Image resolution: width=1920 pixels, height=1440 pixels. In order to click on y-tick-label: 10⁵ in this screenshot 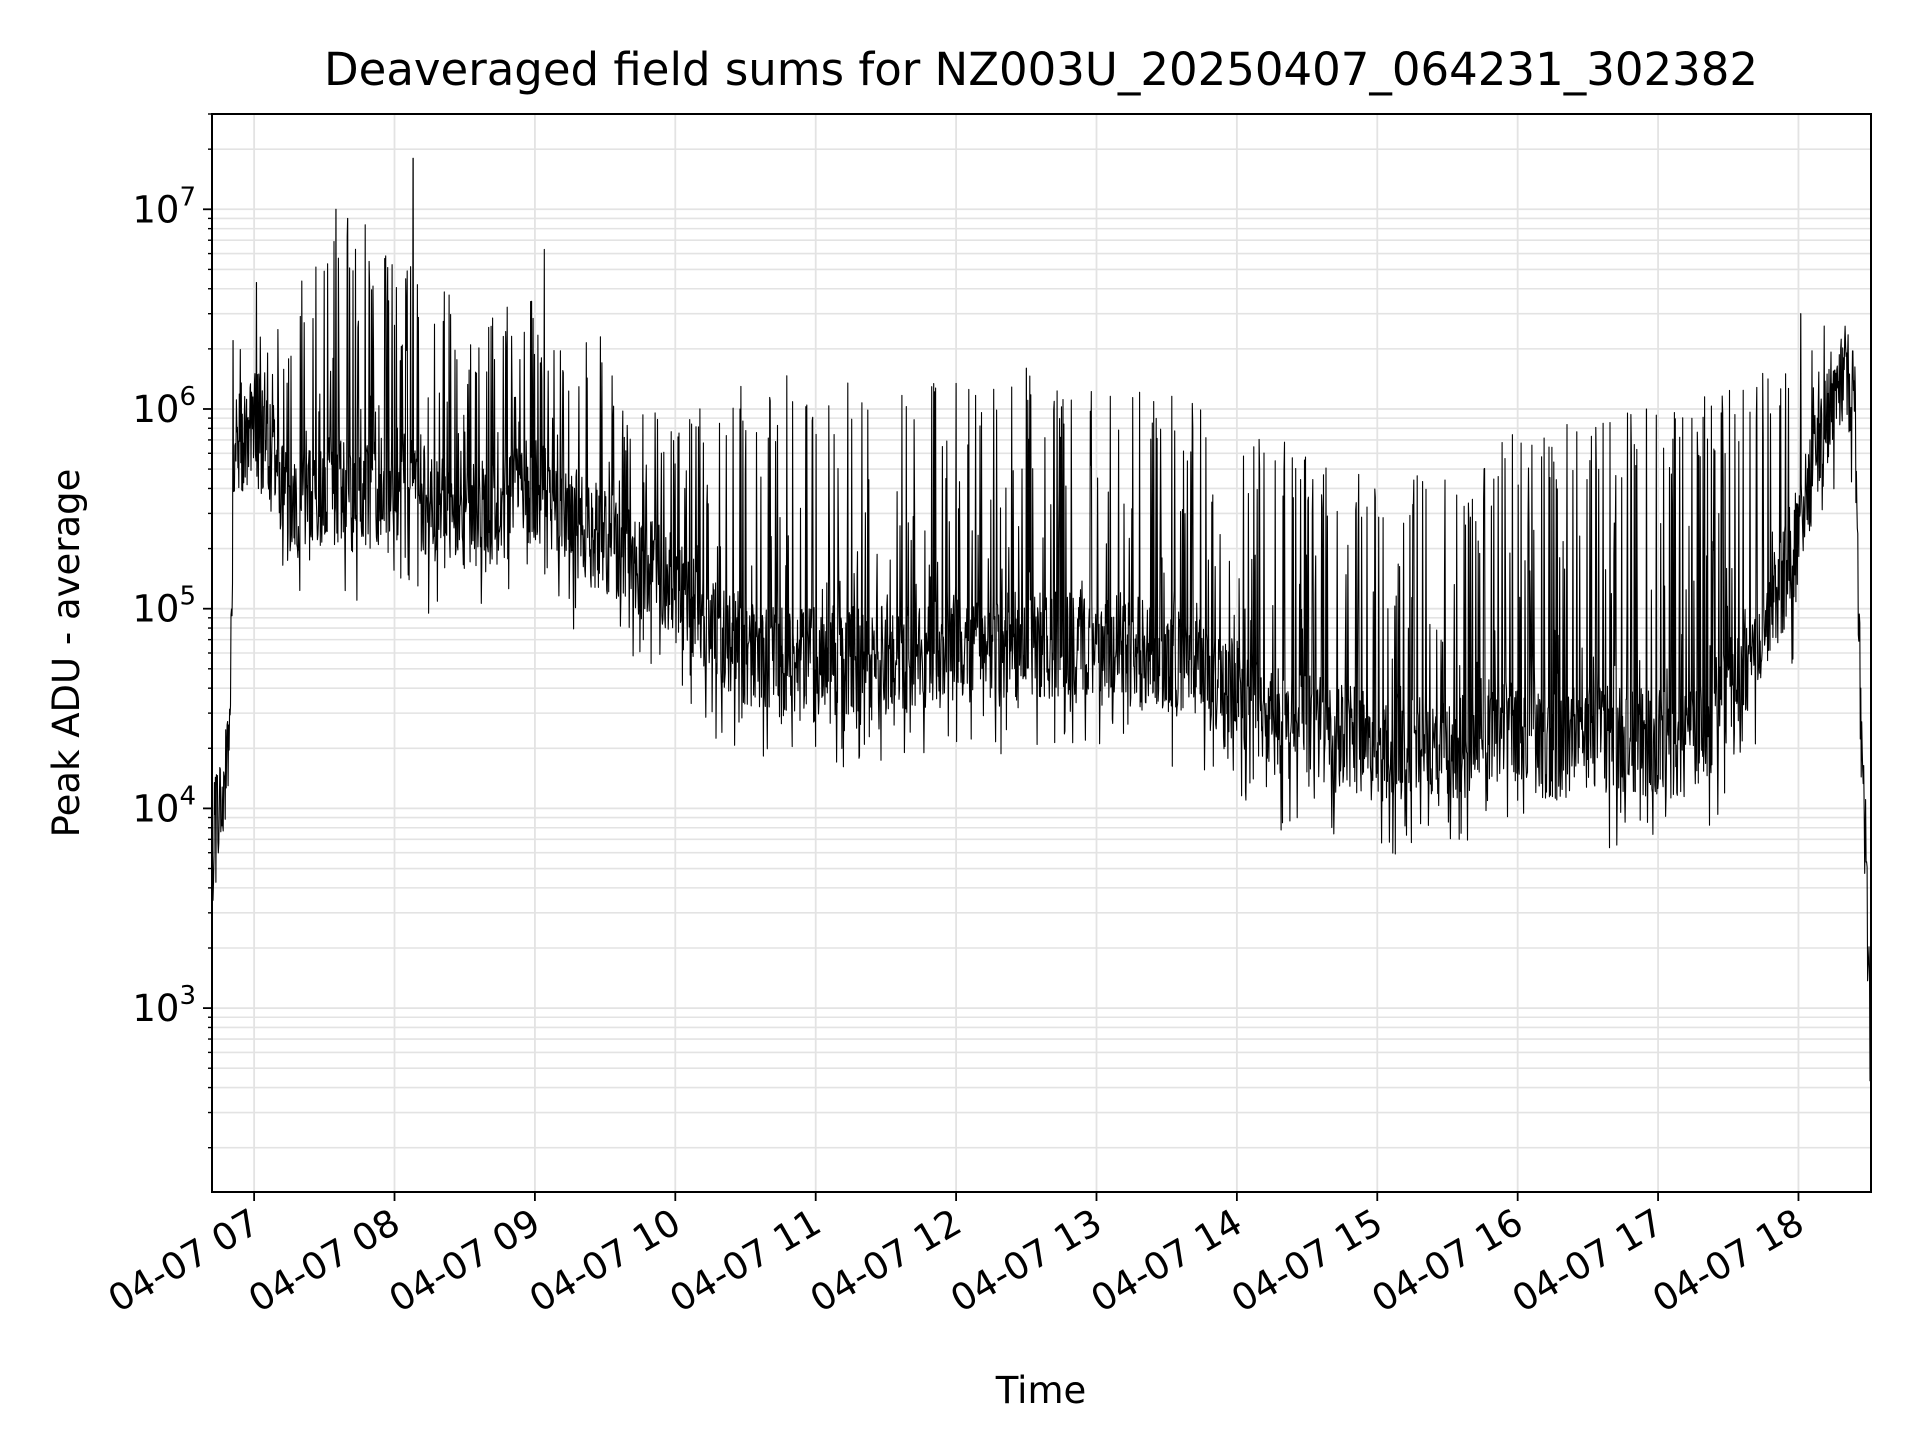, I will do `click(164, 606)`.